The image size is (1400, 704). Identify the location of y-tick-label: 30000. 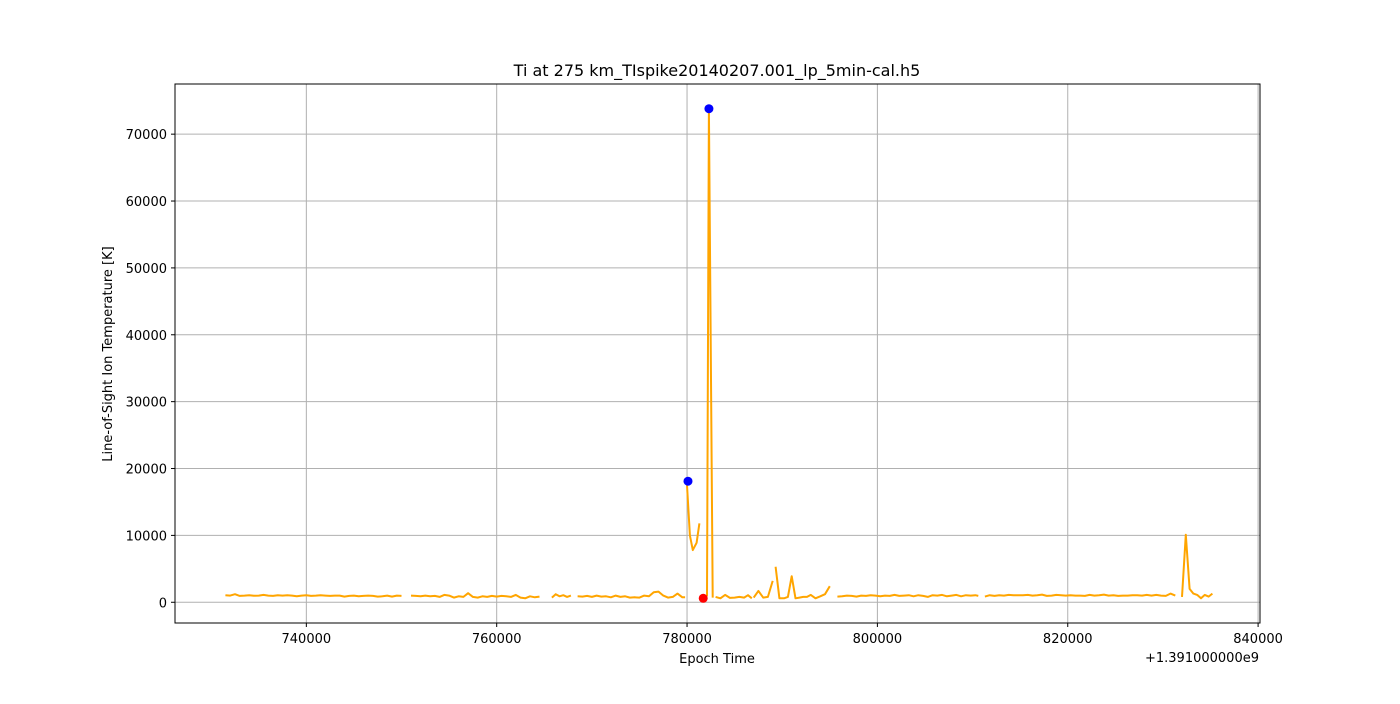
(146, 403).